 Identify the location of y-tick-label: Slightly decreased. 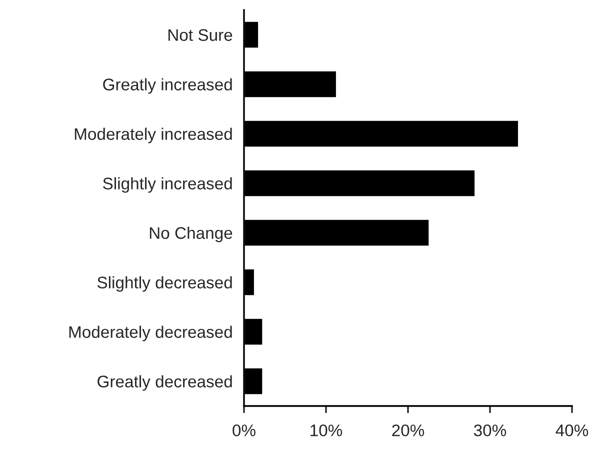
(164, 284).